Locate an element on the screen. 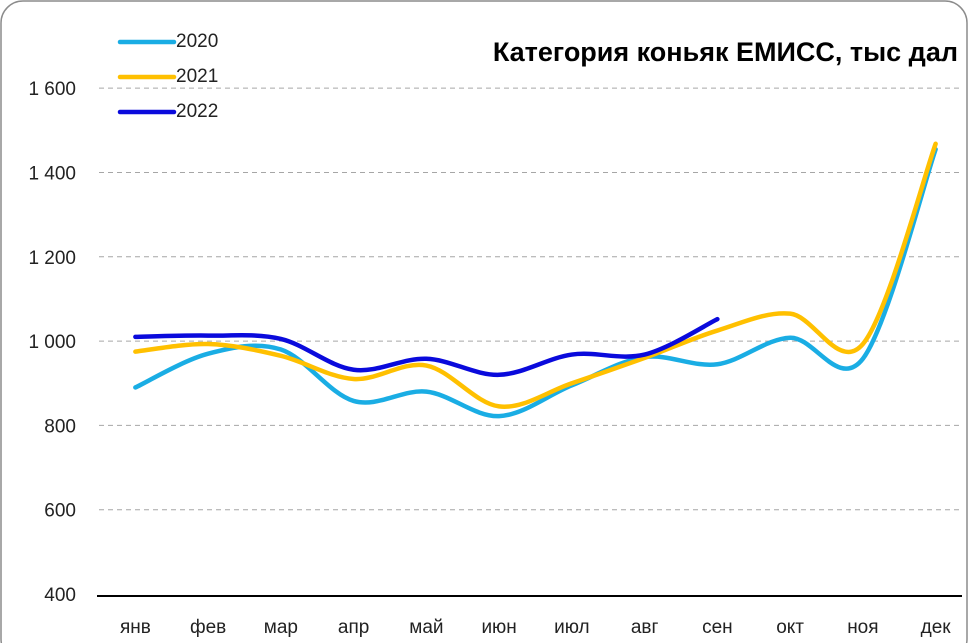 This screenshot has width=969, height=643. y-tick-label: 600 is located at coordinates (60, 511).